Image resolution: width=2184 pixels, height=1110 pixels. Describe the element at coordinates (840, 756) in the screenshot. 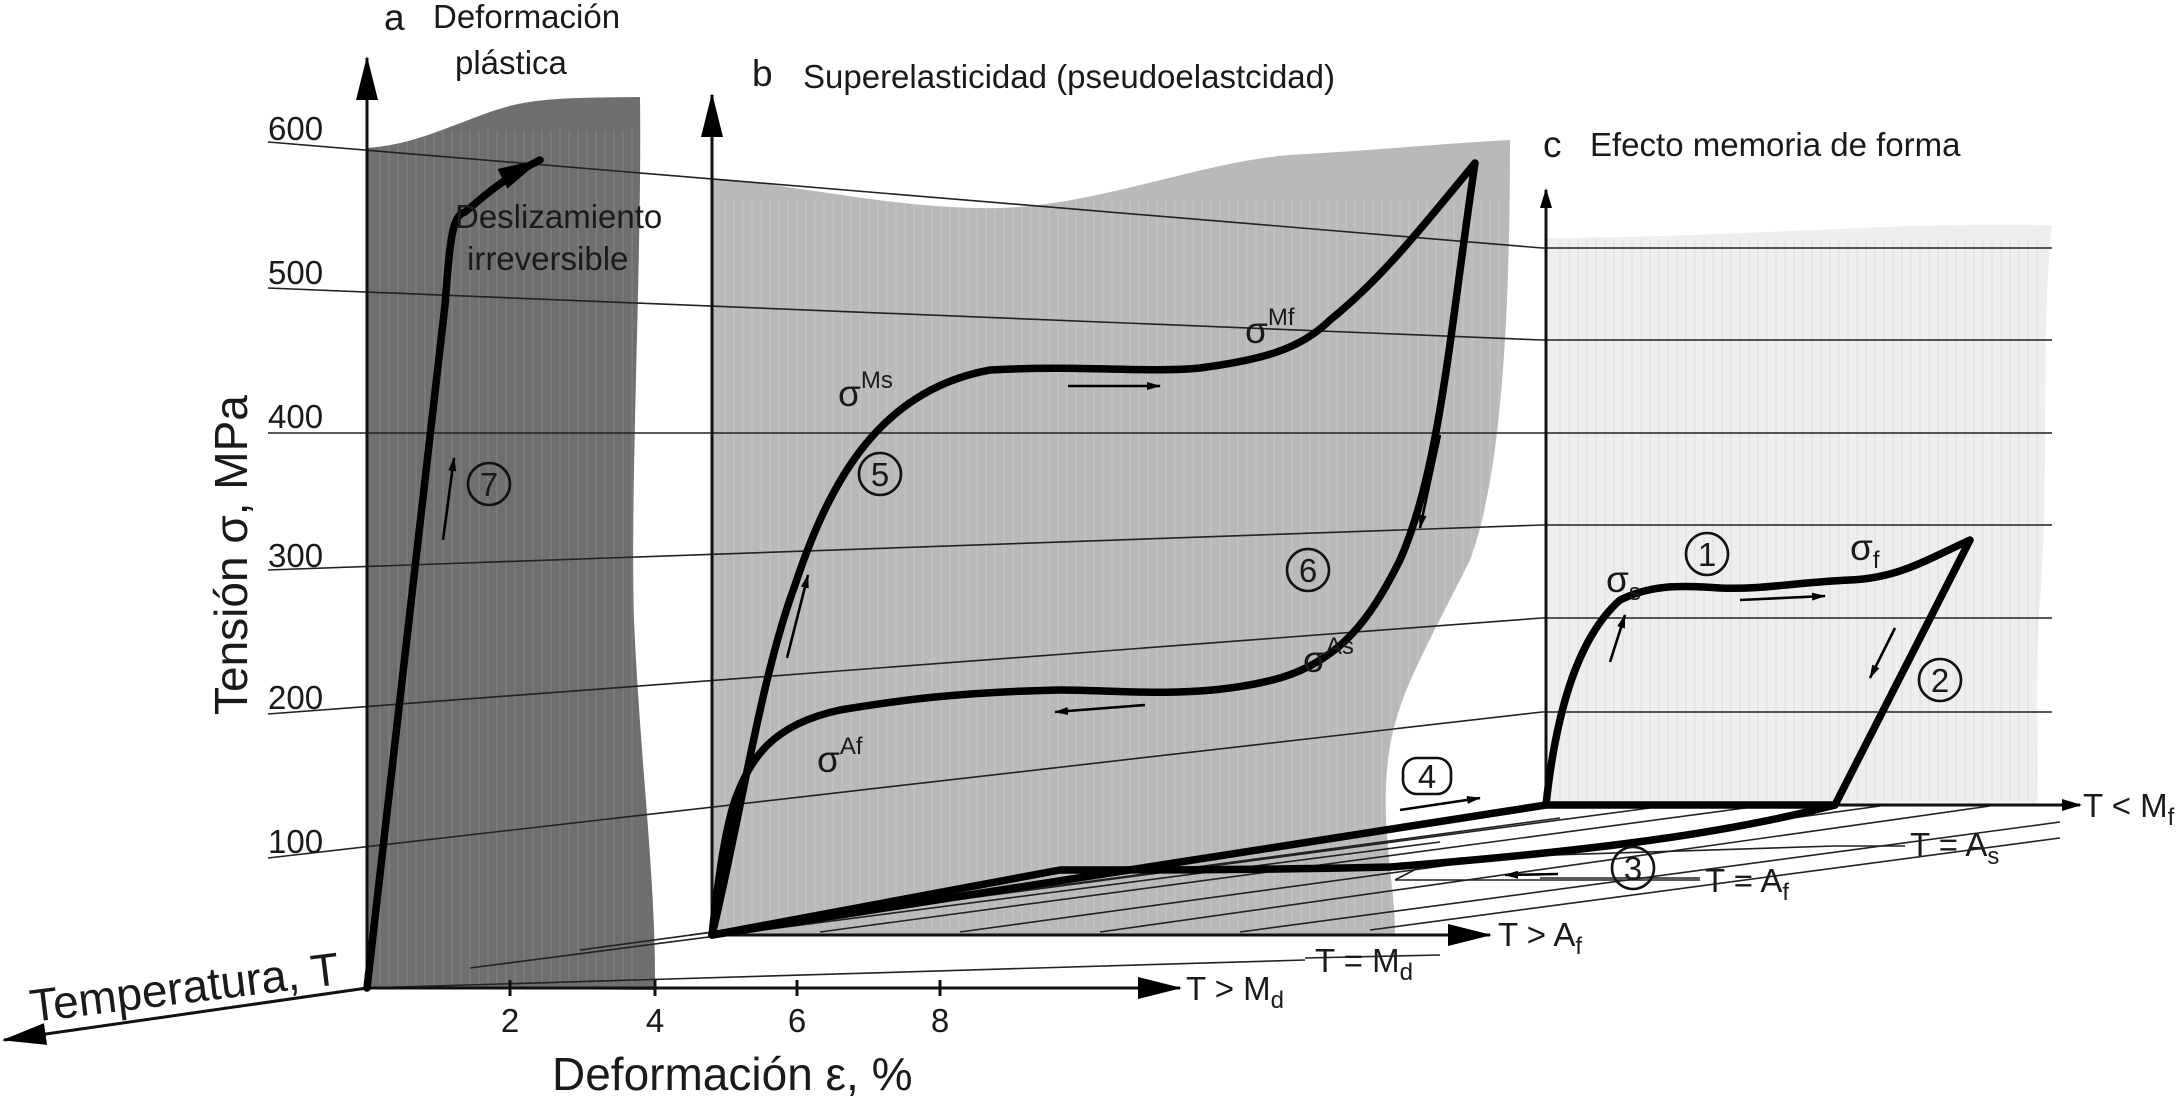

I see `sigma-af-label: σAf` at that location.